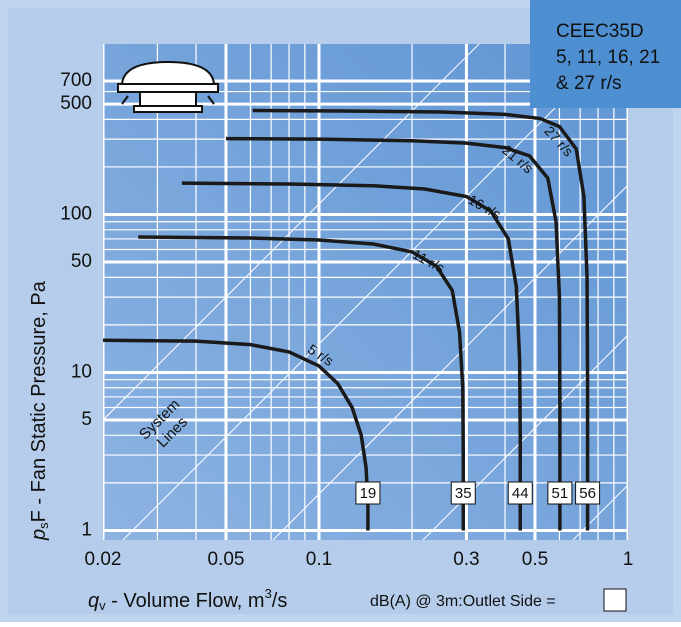 The width and height of the screenshot is (681, 627). What do you see at coordinates (535, 559) in the screenshot?
I see `x-tick-label: 0.5` at bounding box center [535, 559].